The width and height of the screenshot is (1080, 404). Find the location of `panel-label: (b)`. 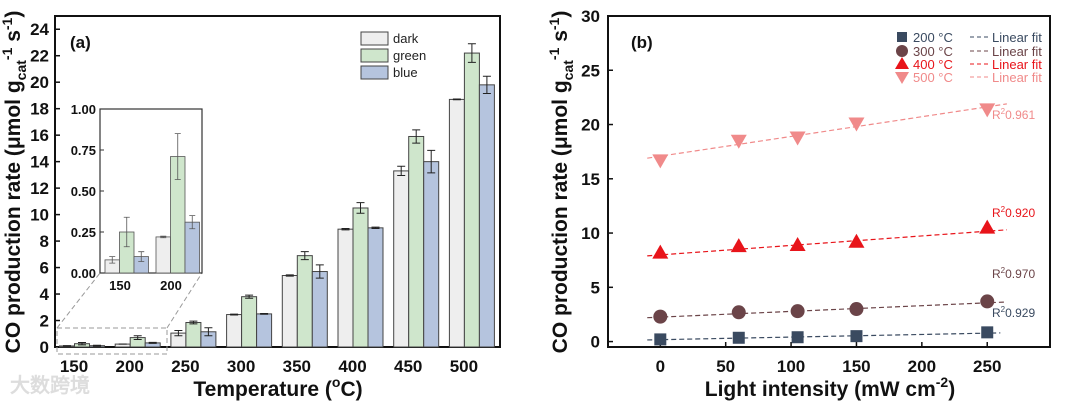

panel-label: (b) is located at coordinates (642, 42).